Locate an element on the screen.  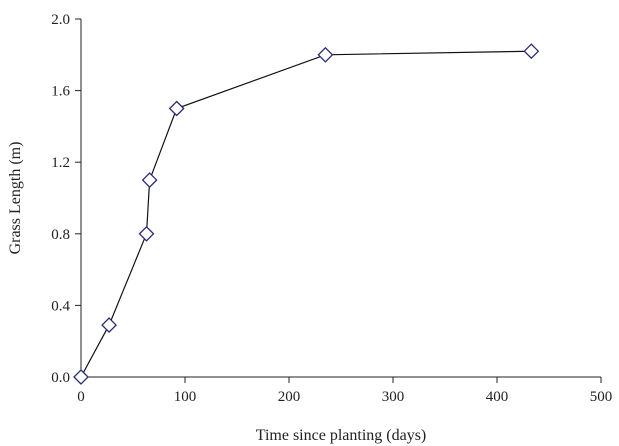
x-tick-label: 500 is located at coordinates (601, 397).